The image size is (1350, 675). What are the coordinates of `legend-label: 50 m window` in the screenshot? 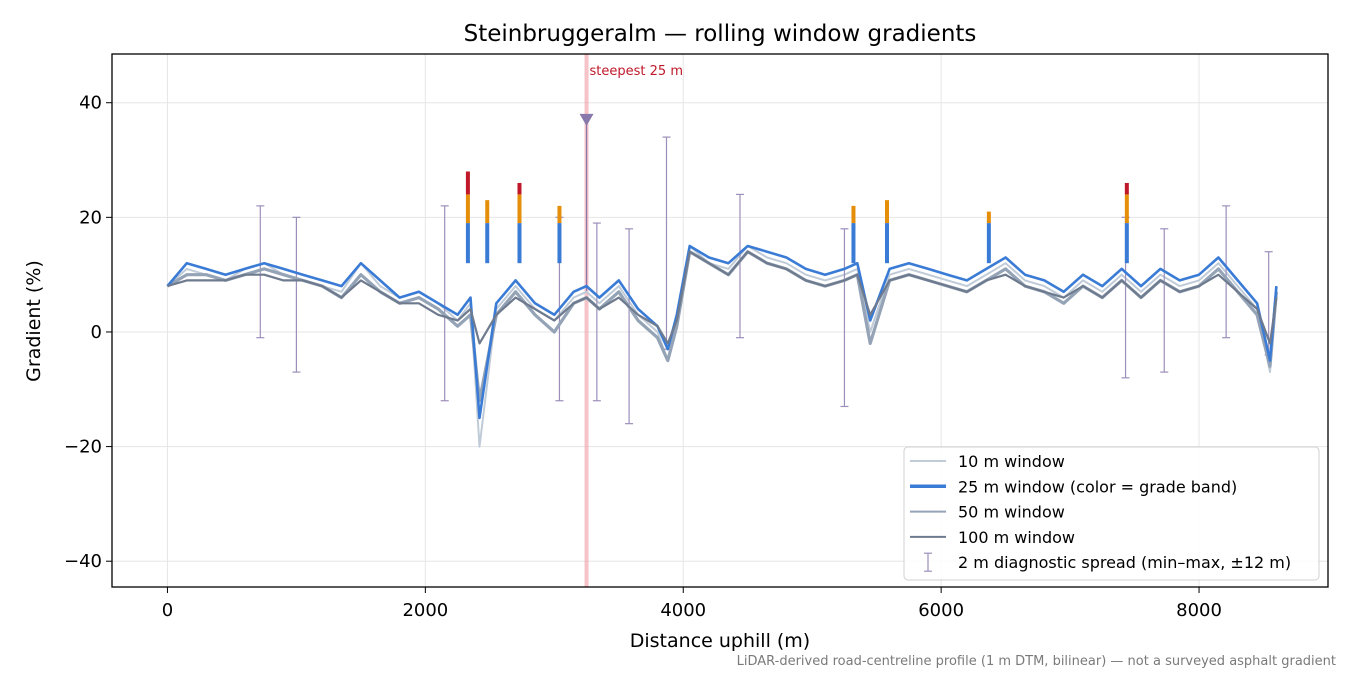 It's located at (1011, 512).